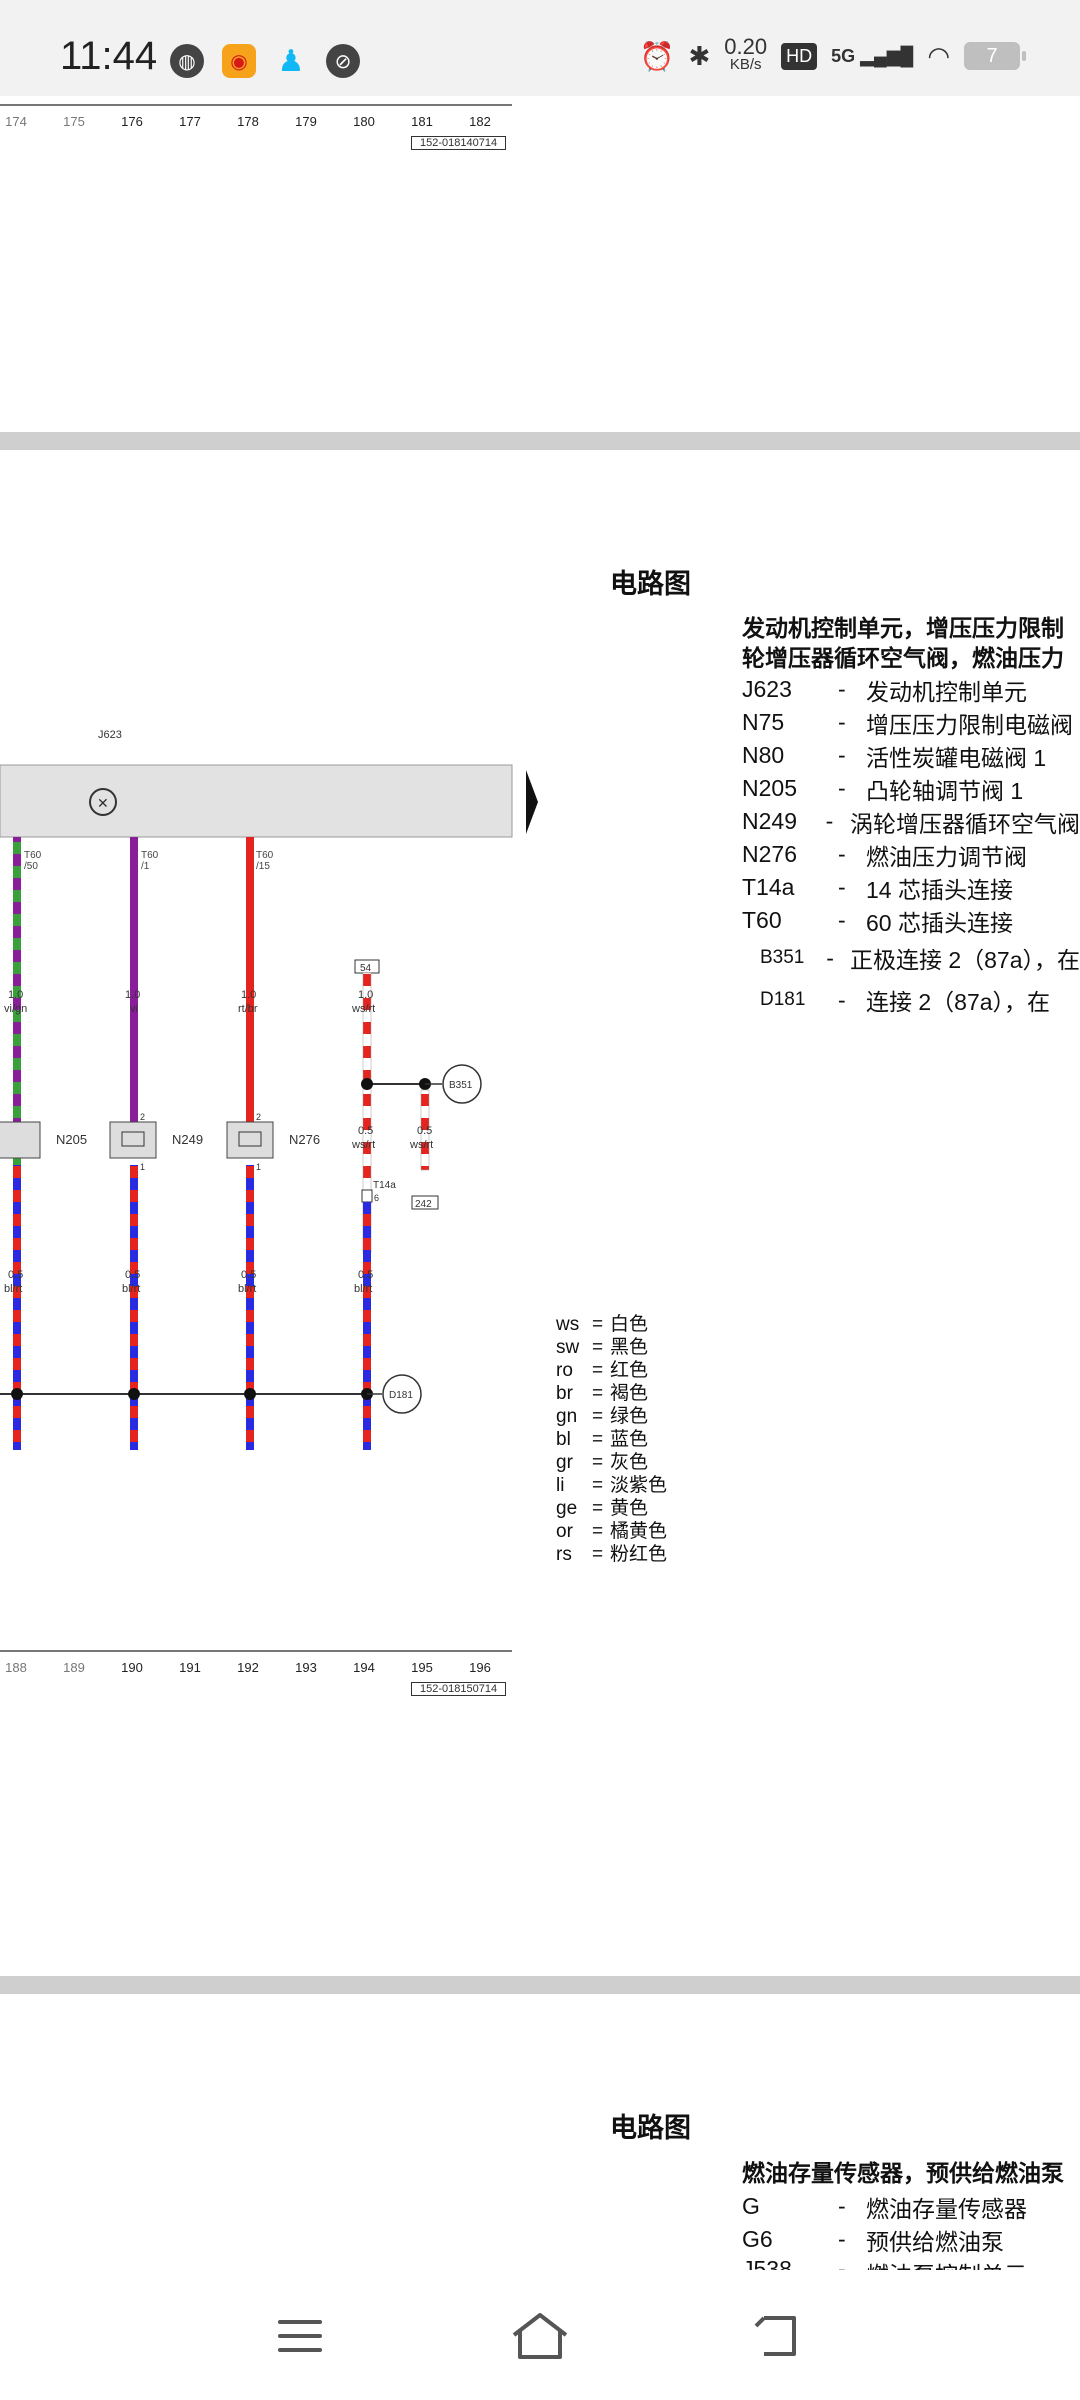  Describe the element at coordinates (911, 822) in the screenshot. I see `legend-row: N249- 涡轮增压器循环空气阀` at that location.